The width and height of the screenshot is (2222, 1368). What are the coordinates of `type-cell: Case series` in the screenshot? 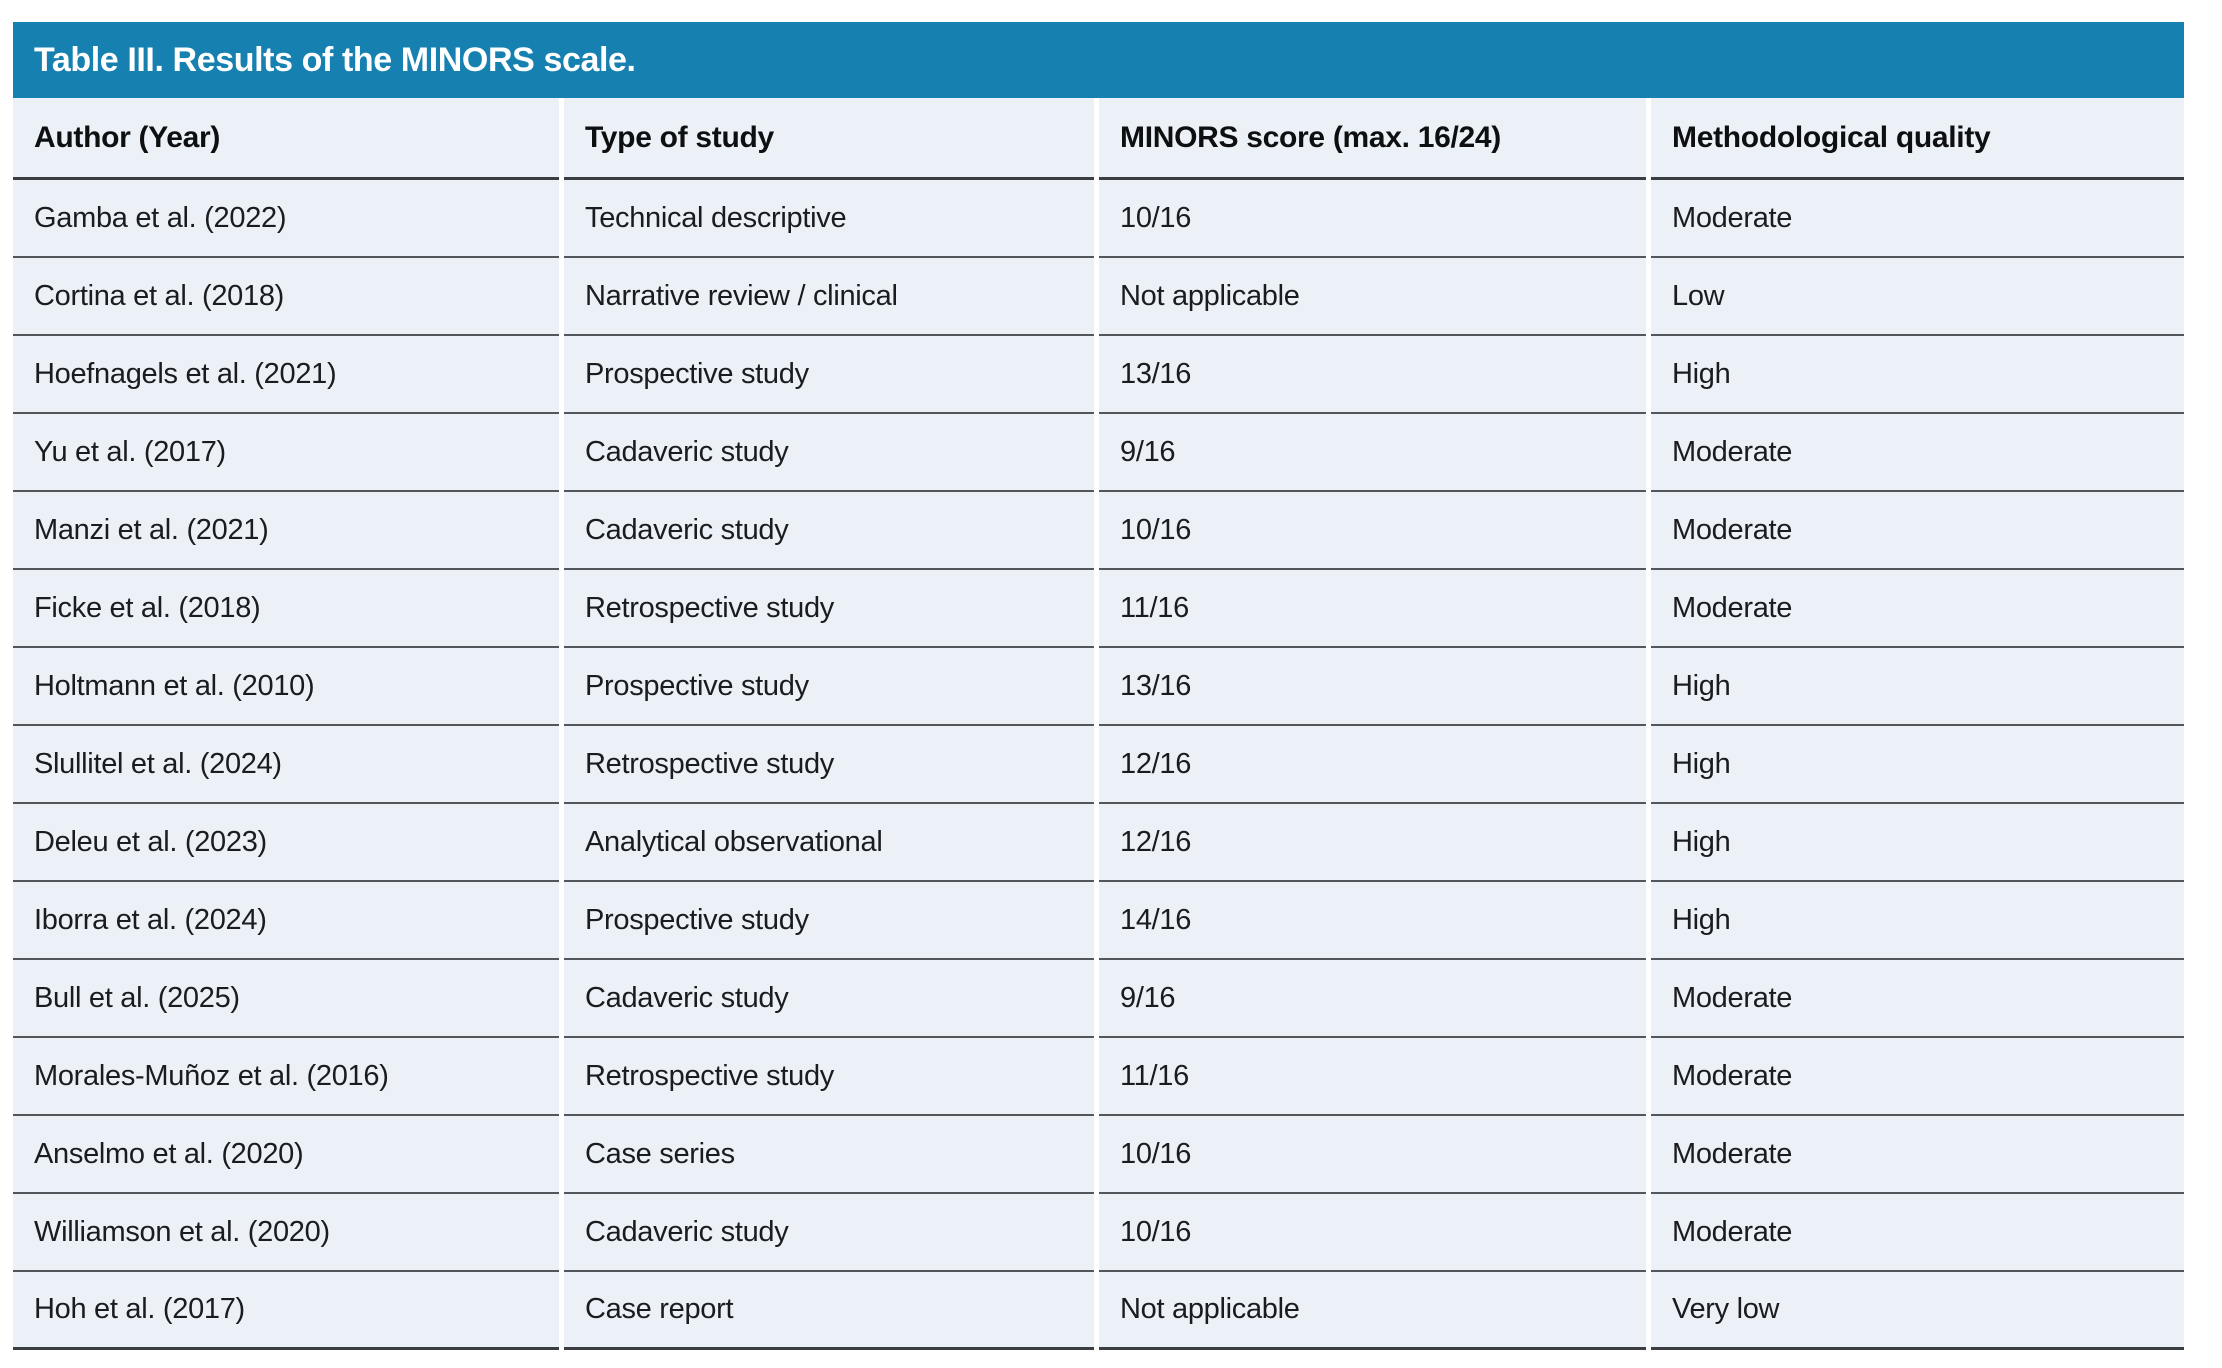 It's located at (829, 1155).